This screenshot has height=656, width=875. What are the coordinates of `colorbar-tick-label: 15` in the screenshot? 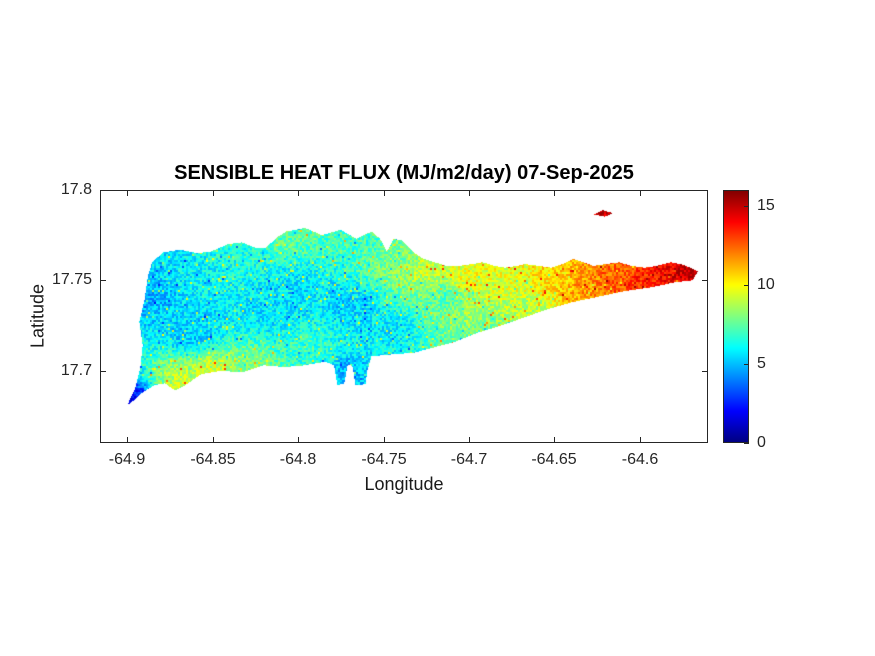 It's located at (766, 205).